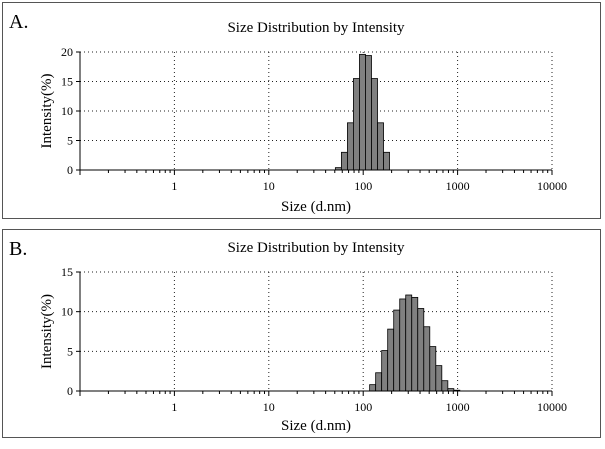 The image size is (605, 449). What do you see at coordinates (67, 52) in the screenshot?
I see `y-tick-label: 20` at bounding box center [67, 52].